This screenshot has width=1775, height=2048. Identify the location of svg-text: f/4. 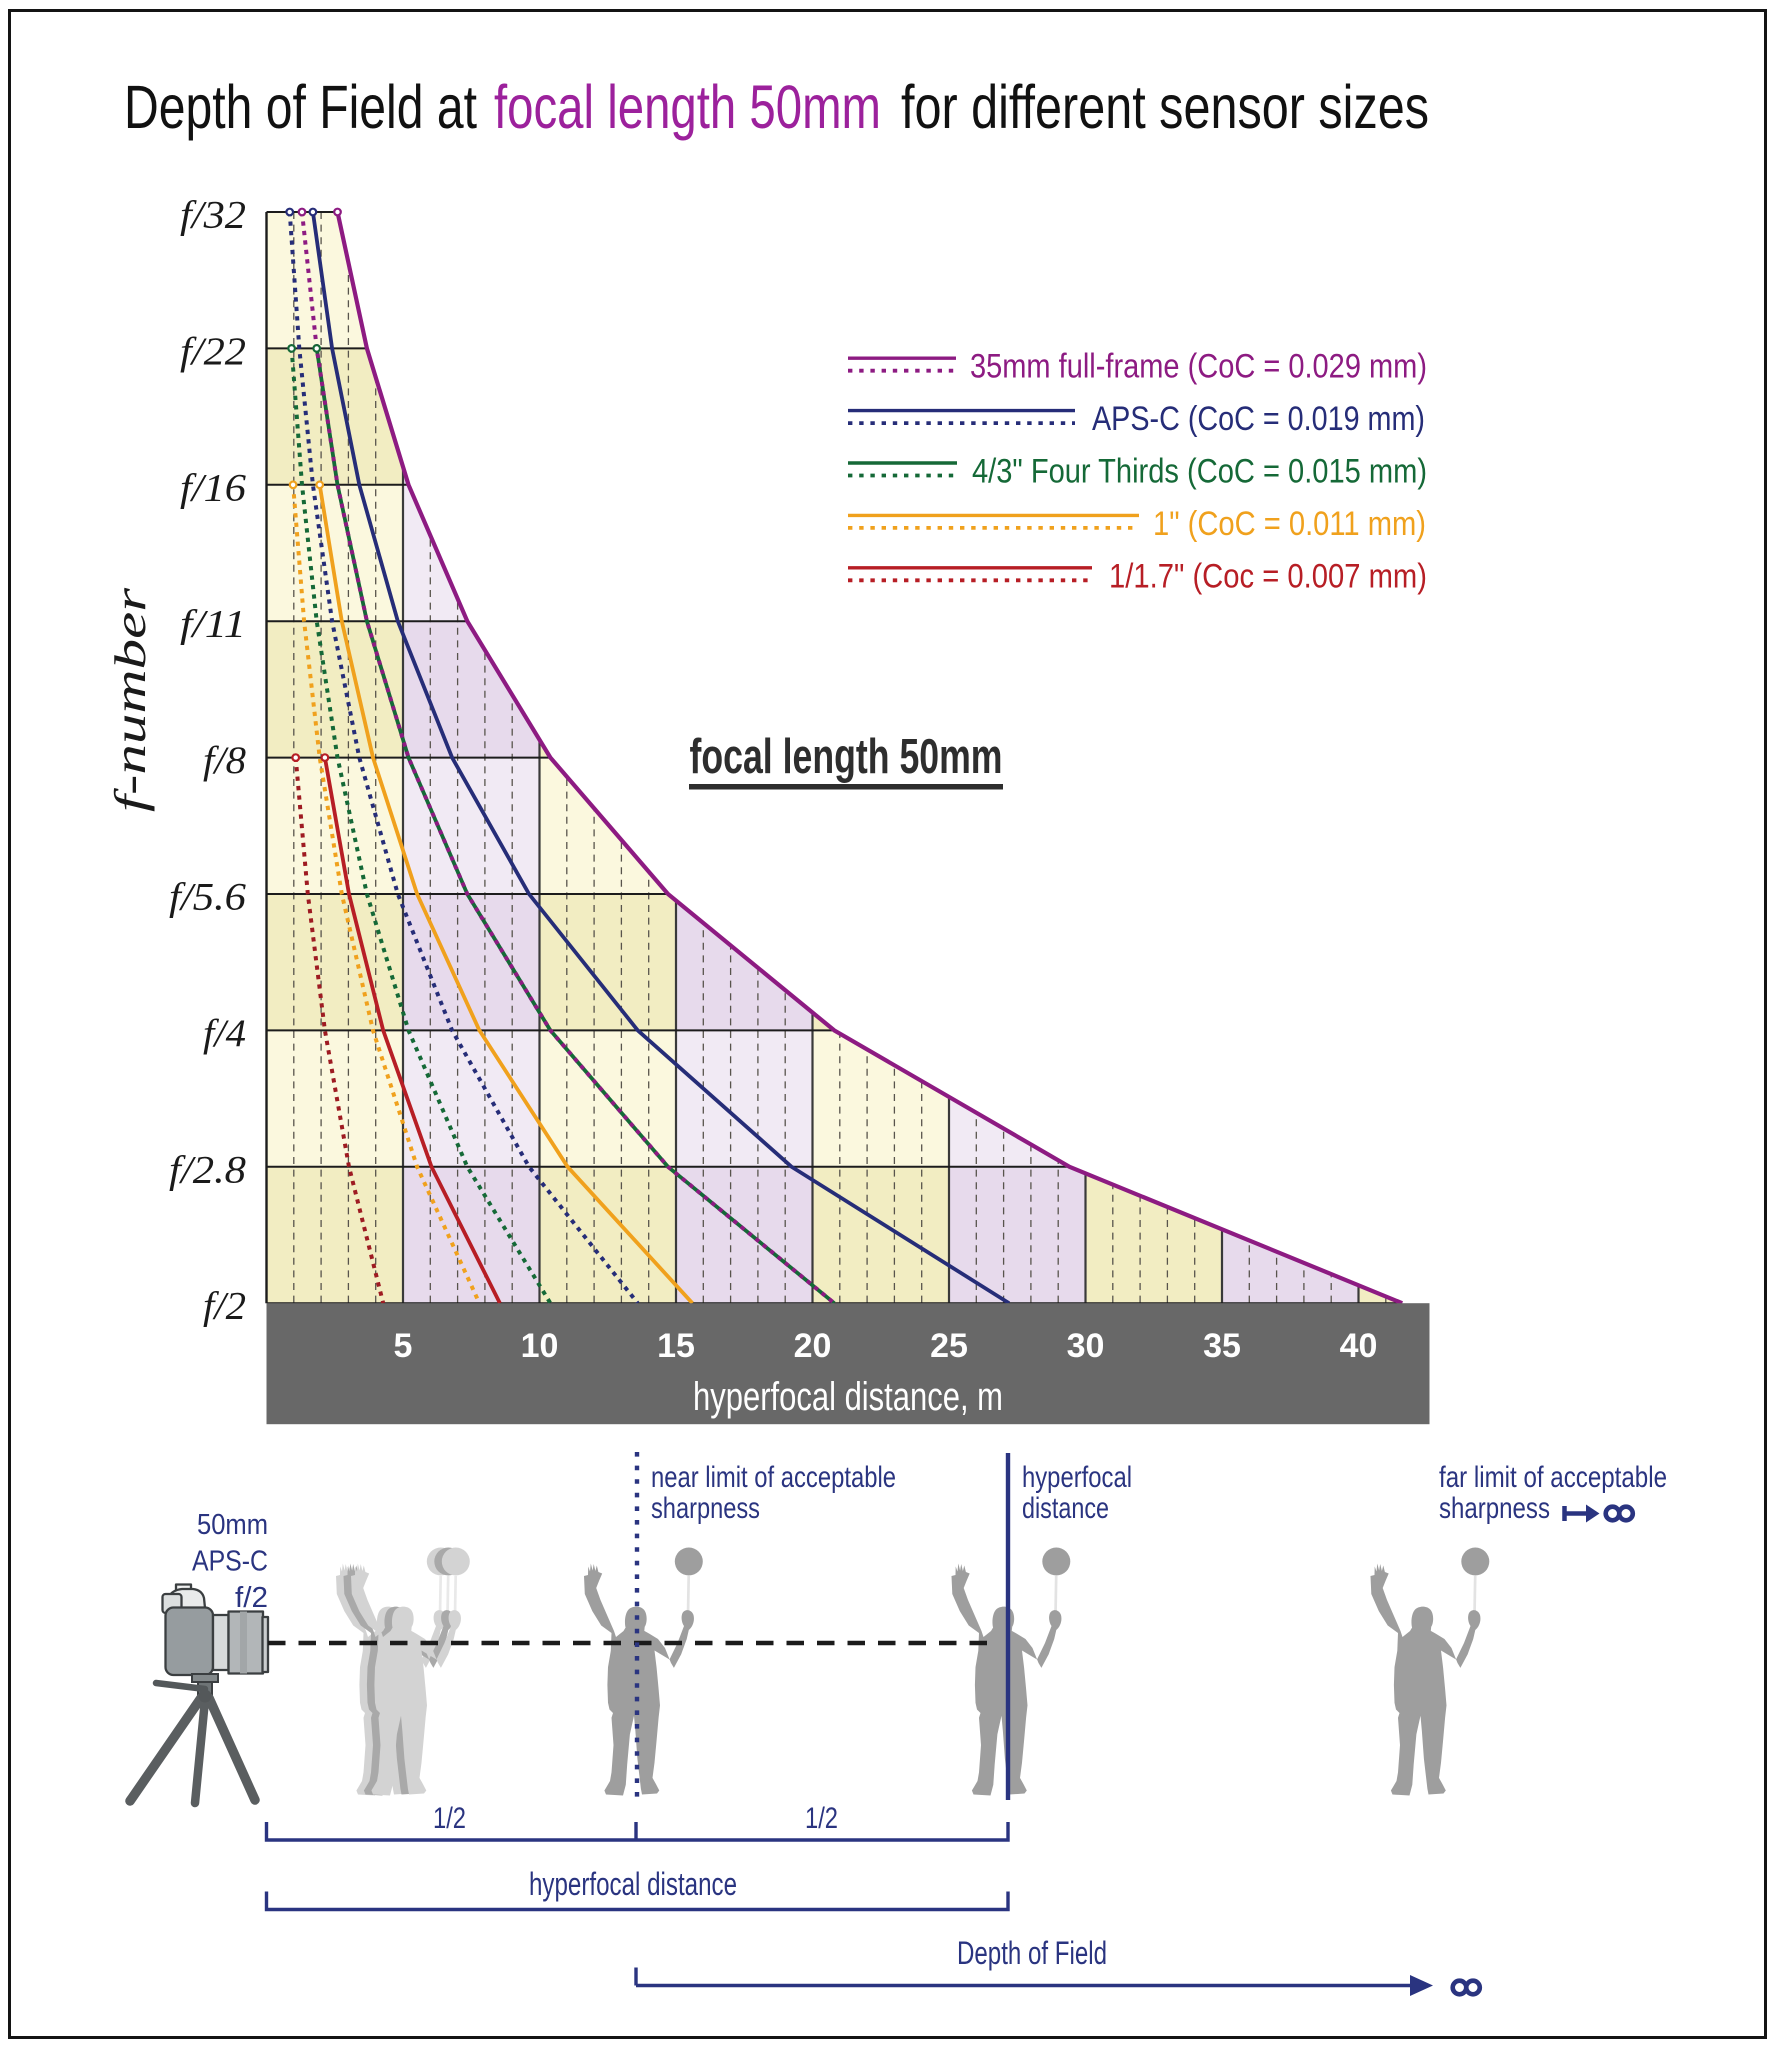
(224, 1033).